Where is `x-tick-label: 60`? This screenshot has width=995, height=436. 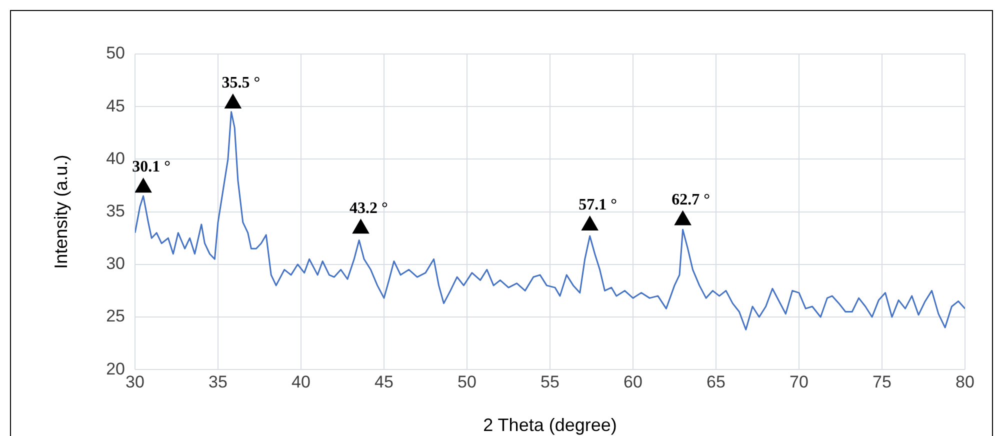
x-tick-label: 60 is located at coordinates (633, 382).